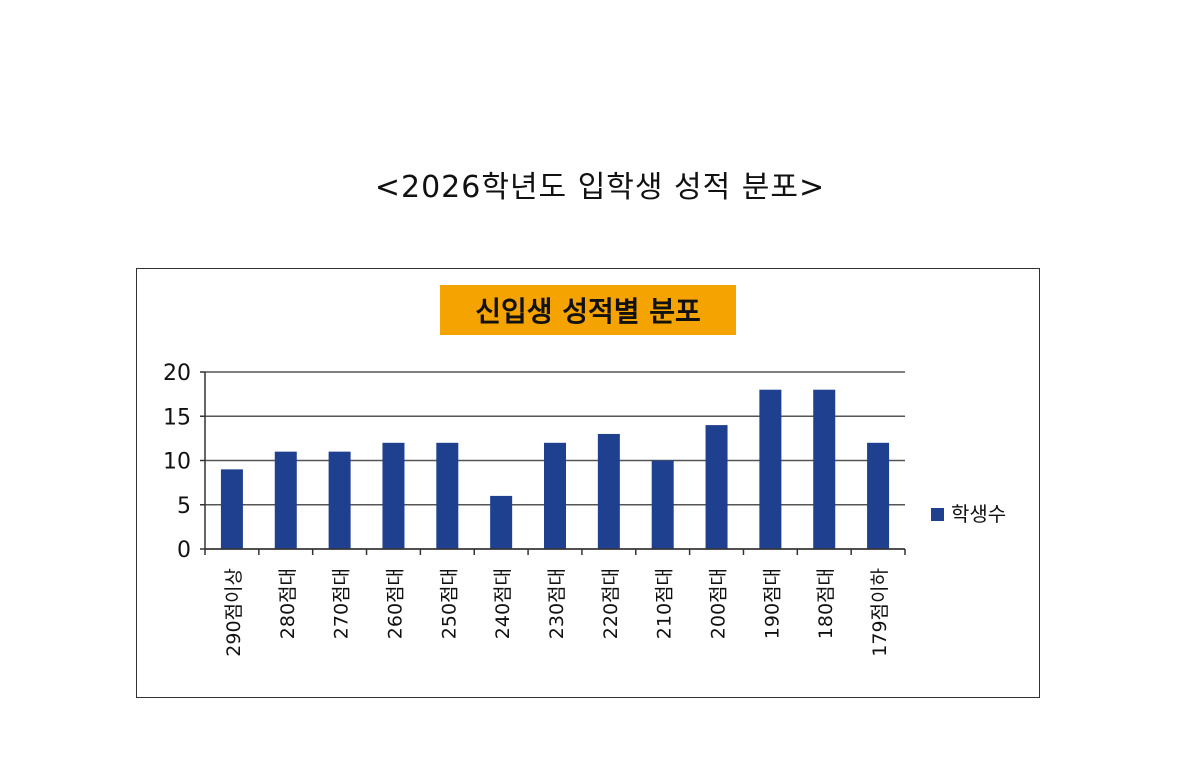 The width and height of the screenshot is (1200, 783). I want to click on x-tick-label: 250점대, so click(449, 603).